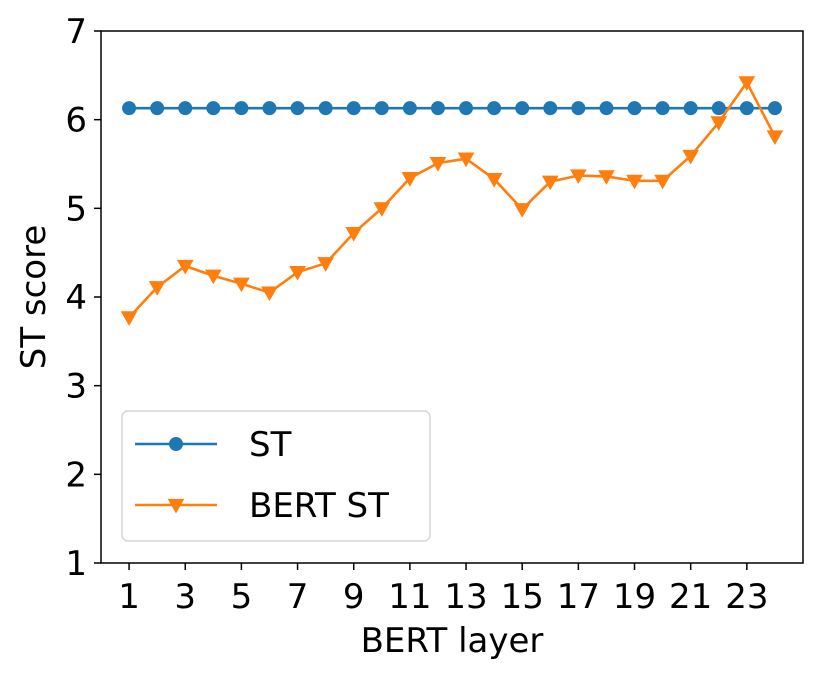  What do you see at coordinates (465, 597) in the screenshot?
I see `x-tick-label: 13` at bounding box center [465, 597].